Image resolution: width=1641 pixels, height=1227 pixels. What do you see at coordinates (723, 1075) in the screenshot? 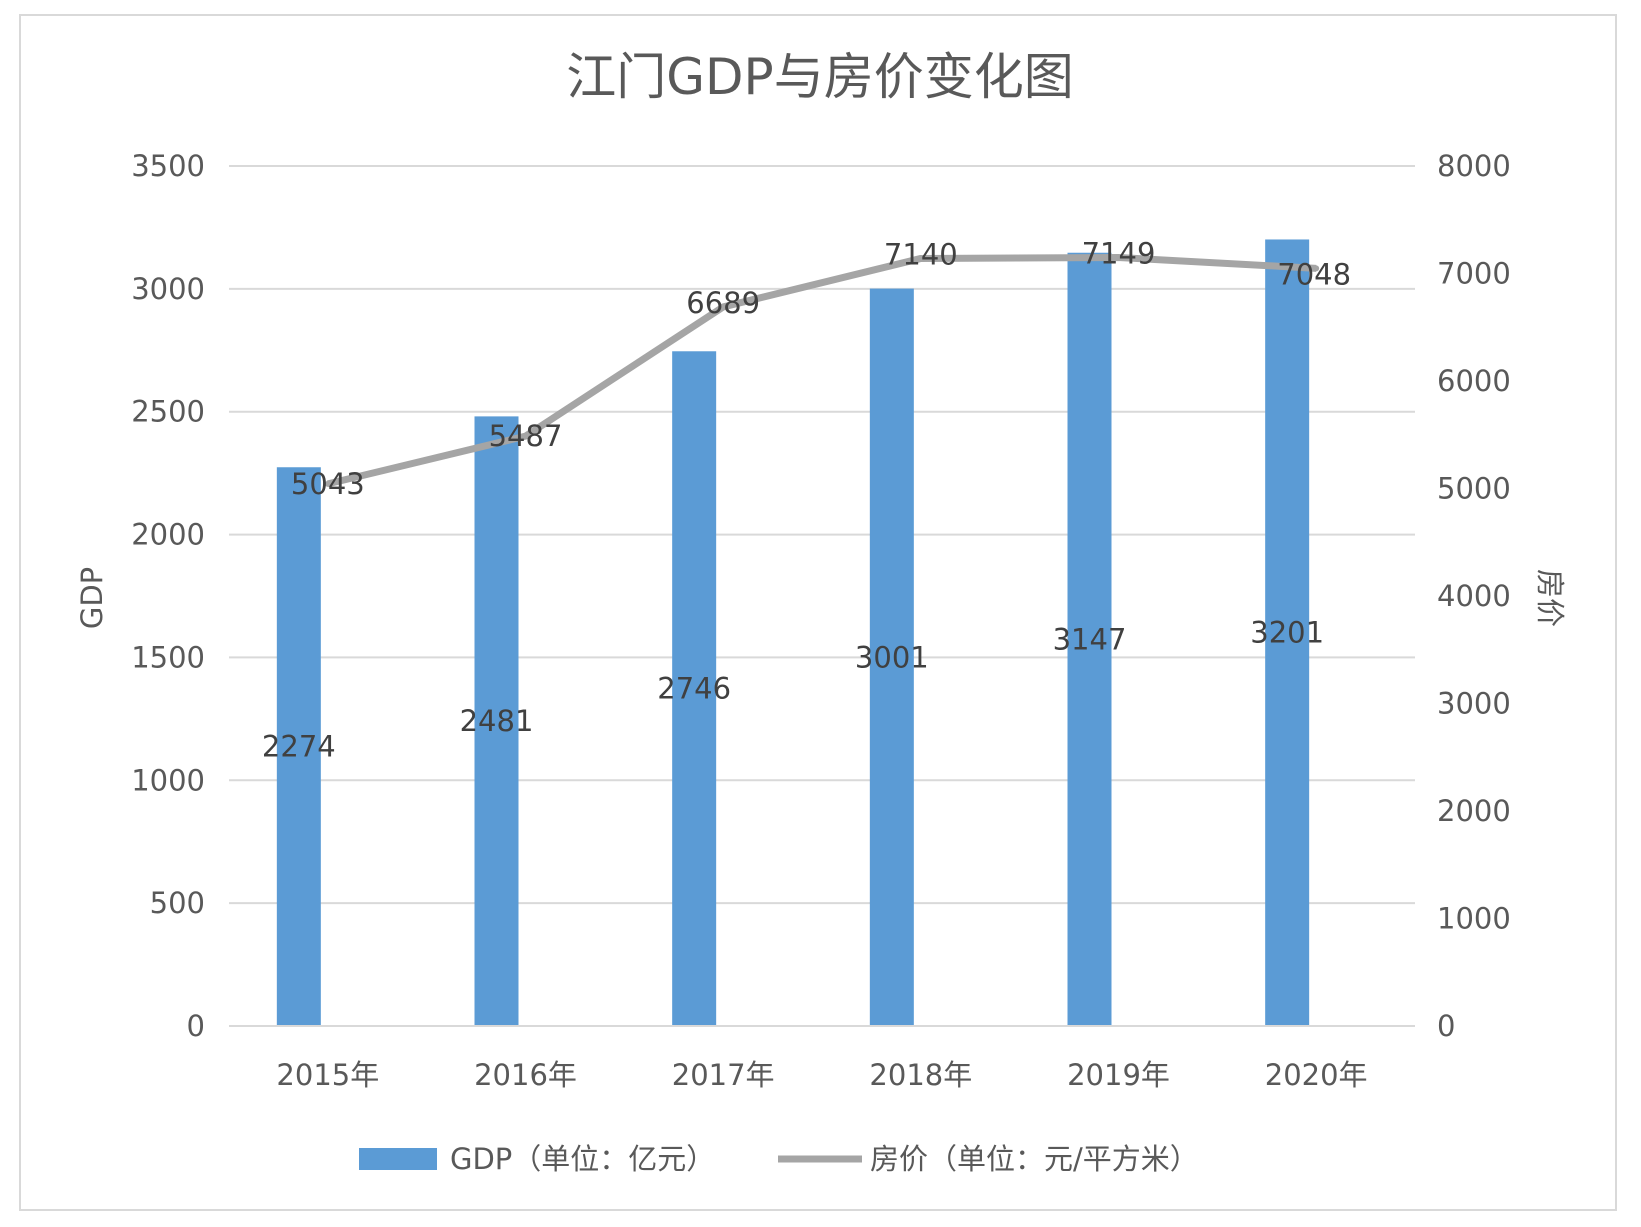
I see `x-tick-label: 2017年` at bounding box center [723, 1075].